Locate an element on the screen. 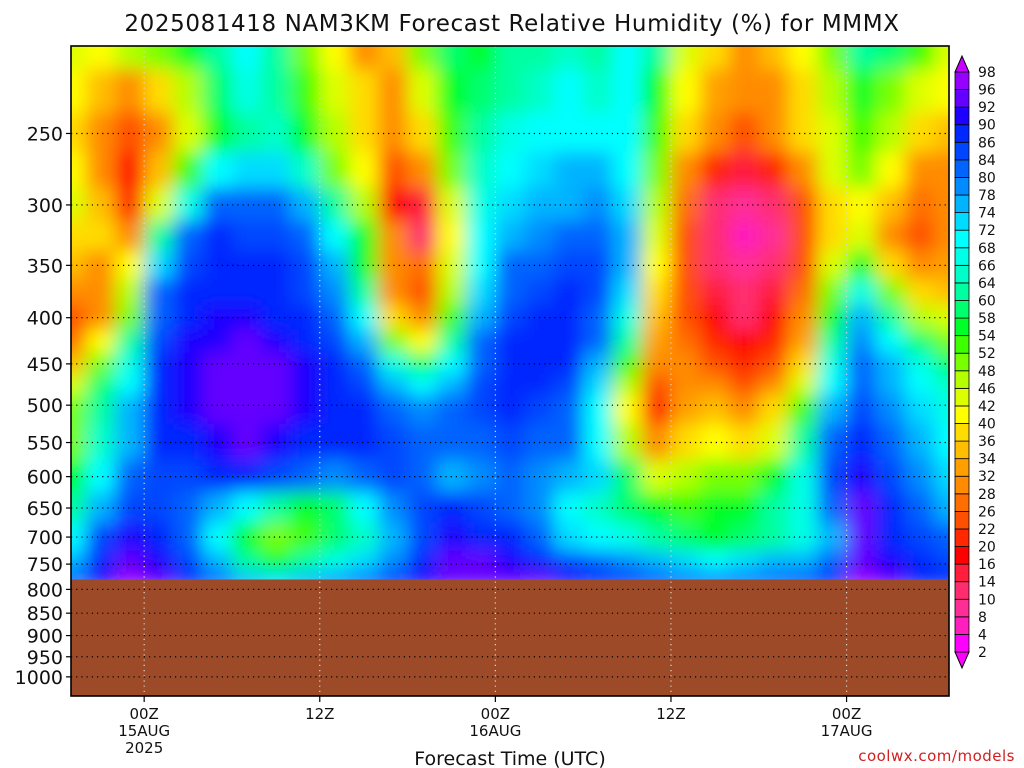 The image size is (1024, 768). y-tick-label: 700 is located at coordinates (45, 538).